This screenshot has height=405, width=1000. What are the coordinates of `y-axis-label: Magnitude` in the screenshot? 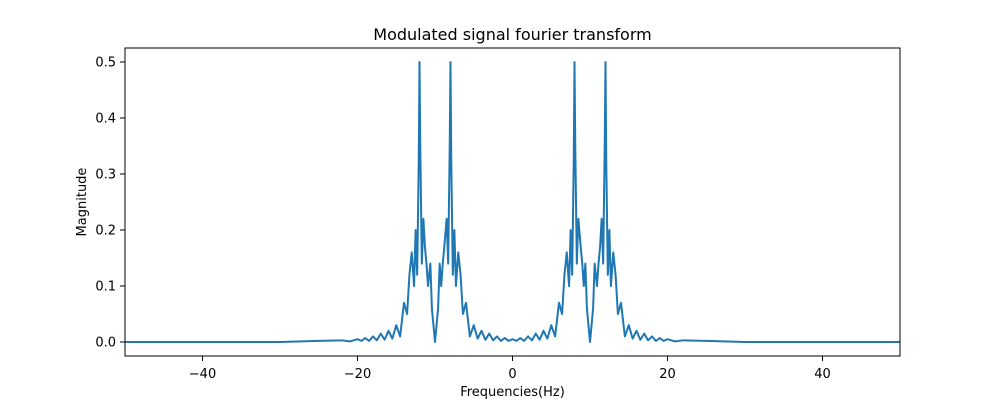 It's located at (82, 202).